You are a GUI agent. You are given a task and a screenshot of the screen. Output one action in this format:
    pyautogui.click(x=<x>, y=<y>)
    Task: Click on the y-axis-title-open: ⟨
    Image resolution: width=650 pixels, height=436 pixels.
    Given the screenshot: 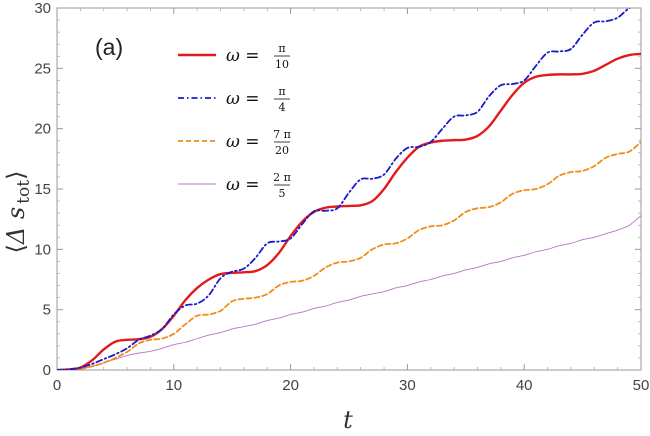 What is the action you would take?
    pyautogui.click(x=16, y=248)
    